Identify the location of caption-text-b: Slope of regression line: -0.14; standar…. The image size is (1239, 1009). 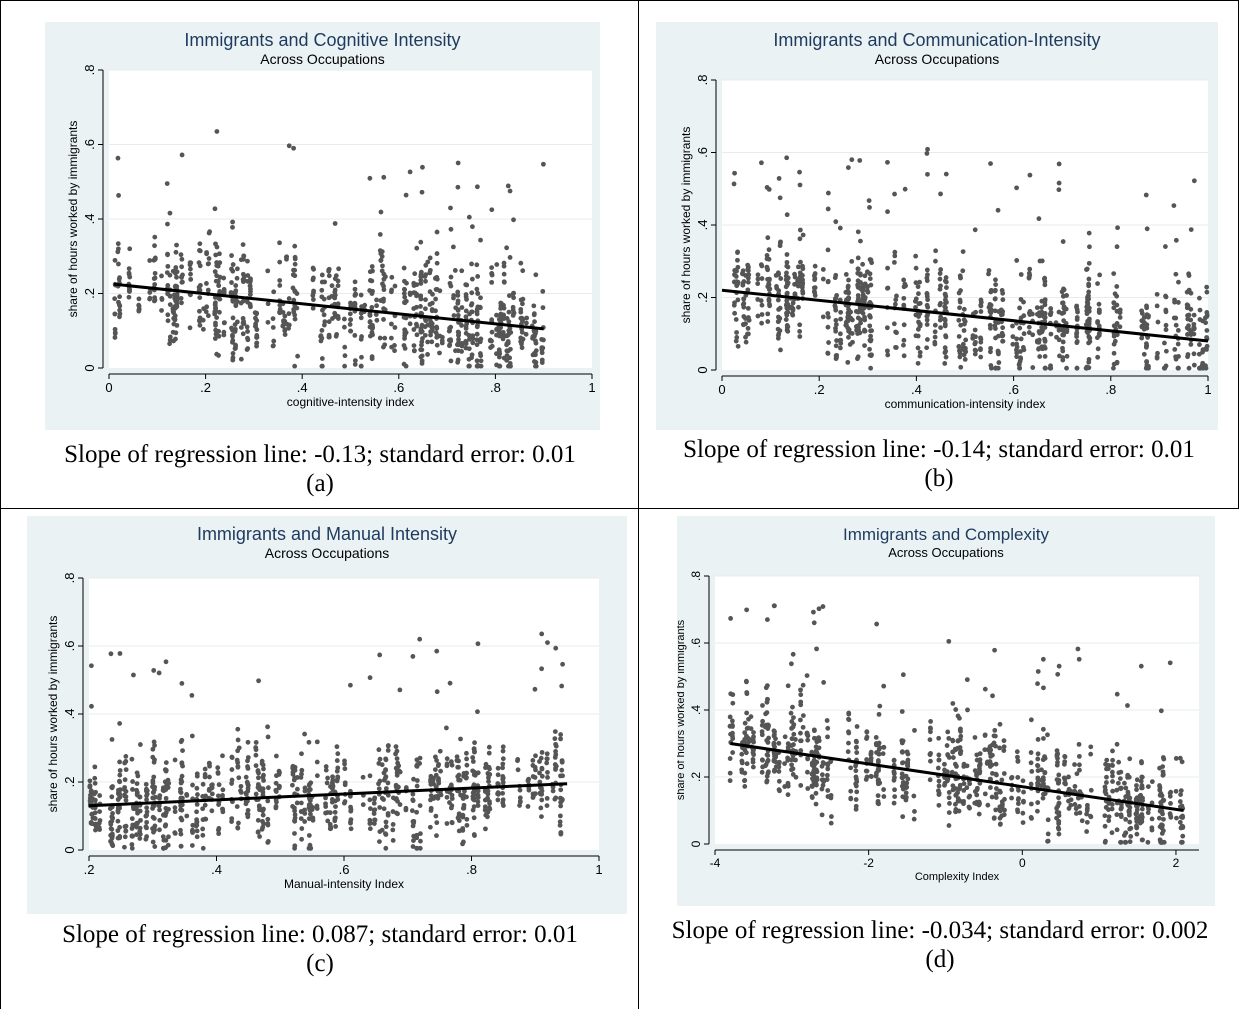
(939, 449).